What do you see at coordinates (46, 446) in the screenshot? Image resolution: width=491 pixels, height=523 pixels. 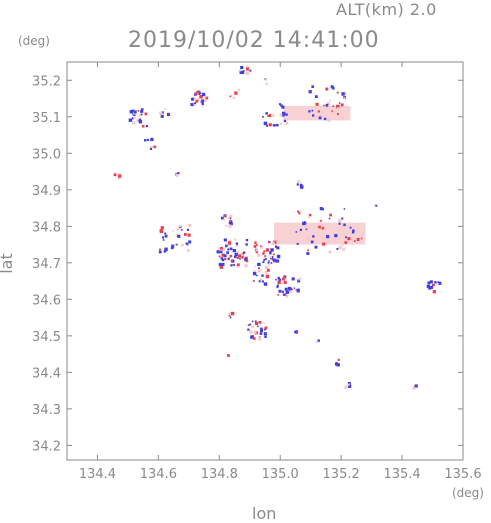 I see `y-tick-label: 34.2` at bounding box center [46, 446].